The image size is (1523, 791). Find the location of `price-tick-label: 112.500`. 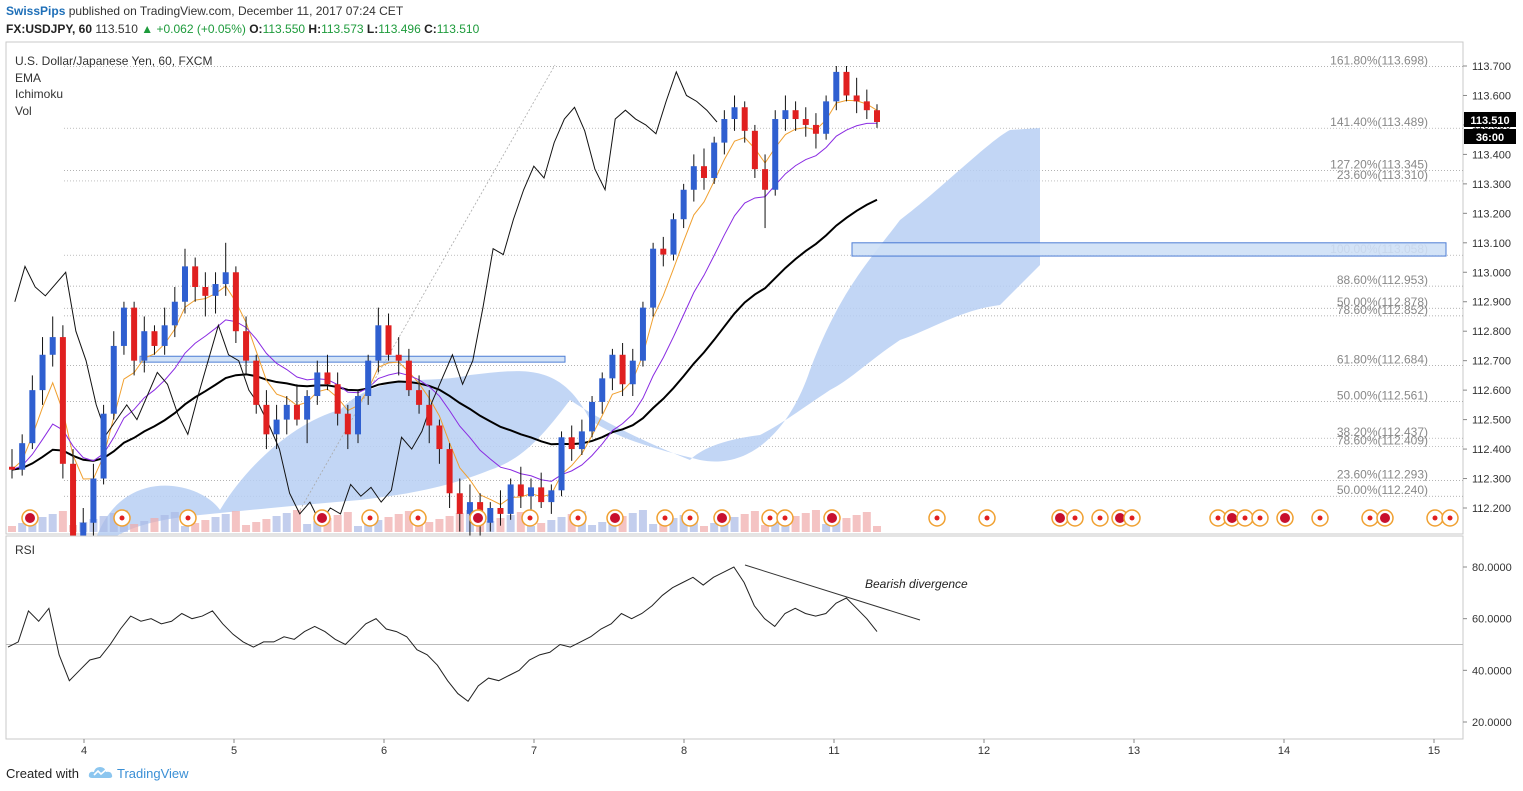

price-tick-label: 112.500 is located at coordinates (1491, 421).